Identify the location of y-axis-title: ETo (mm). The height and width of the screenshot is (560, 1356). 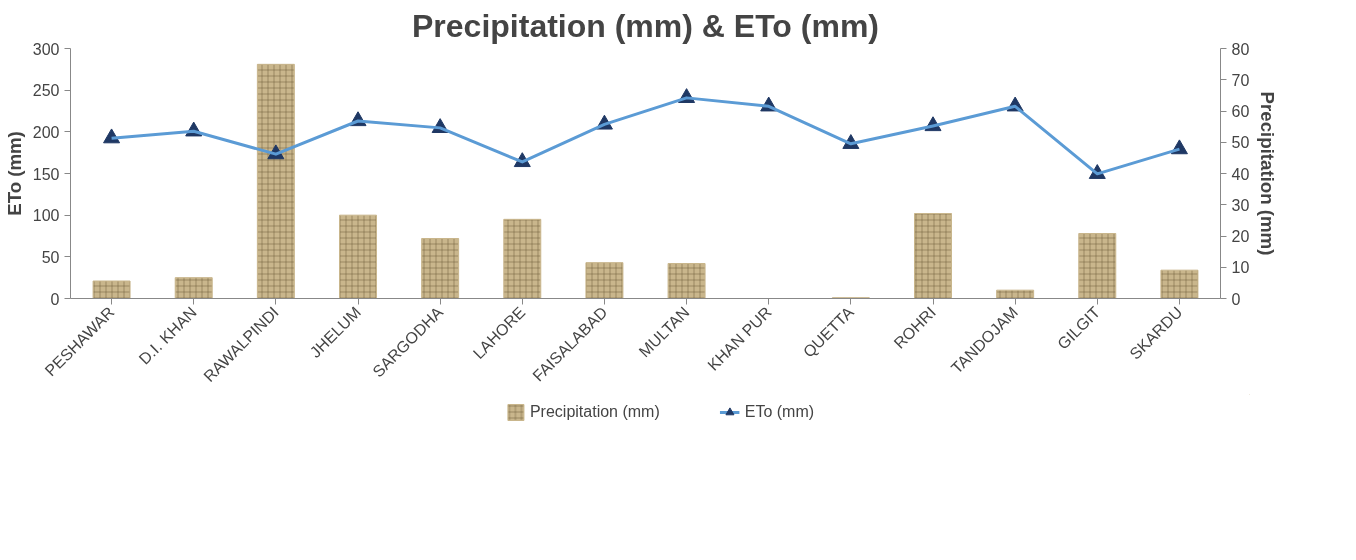
(14, 173).